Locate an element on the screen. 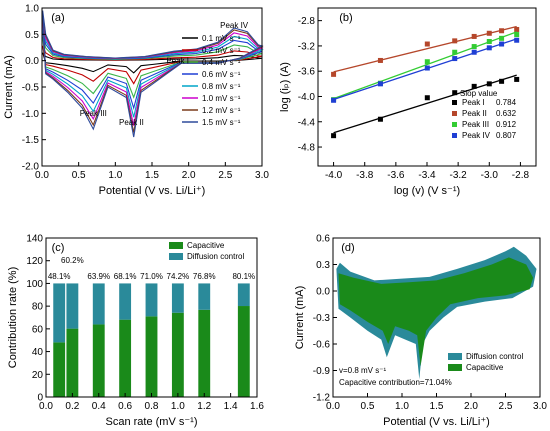 Image resolution: width=550 pixels, height=431 pixels. y-tick-label: -0.5 is located at coordinates (31, 88).